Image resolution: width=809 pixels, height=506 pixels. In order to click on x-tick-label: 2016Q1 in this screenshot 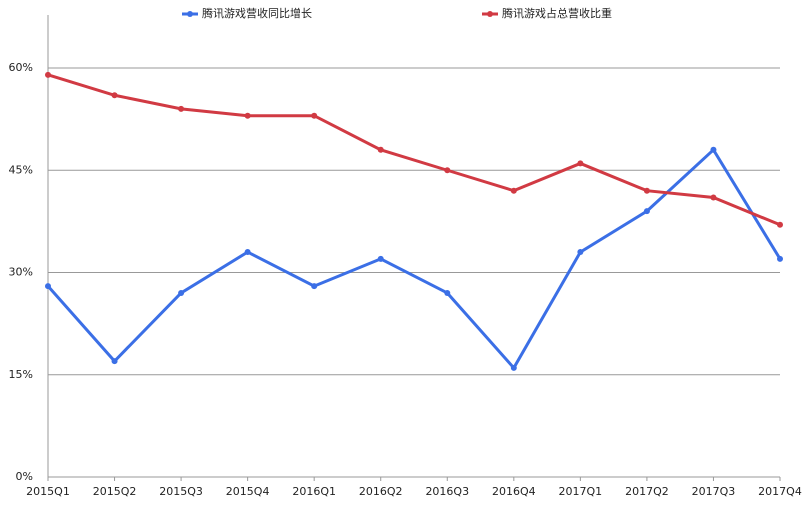, I will do `click(314, 491)`.